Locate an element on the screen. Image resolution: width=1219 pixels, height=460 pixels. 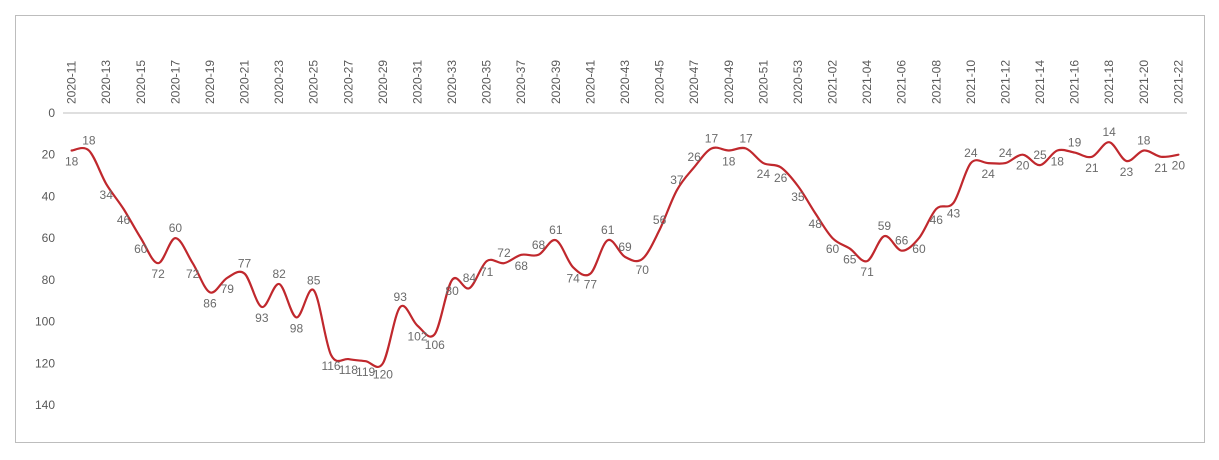
data-label: 120 is located at coordinates (383, 374).